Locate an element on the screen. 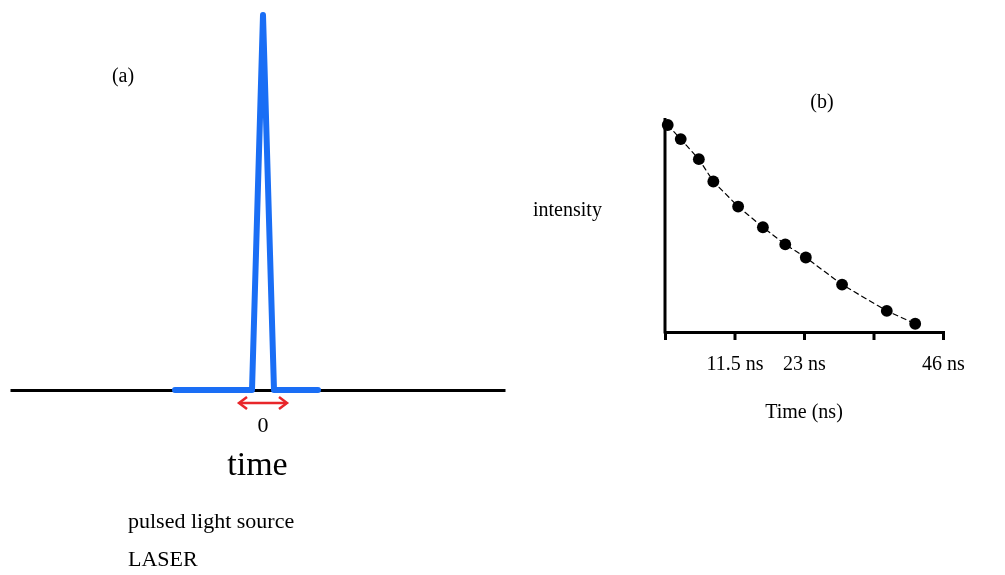 This screenshot has height=575, width=1005. y-axis-title: intensity is located at coordinates (567, 209).